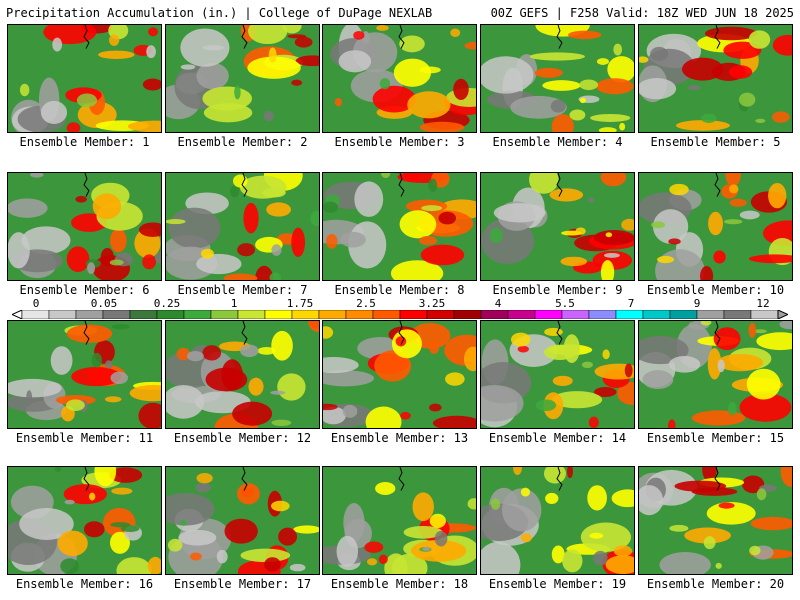 The height and width of the screenshot is (600, 800). Describe the element at coordinates (631, 303) in the screenshot. I see `colorbar-tick-label: 7` at that location.